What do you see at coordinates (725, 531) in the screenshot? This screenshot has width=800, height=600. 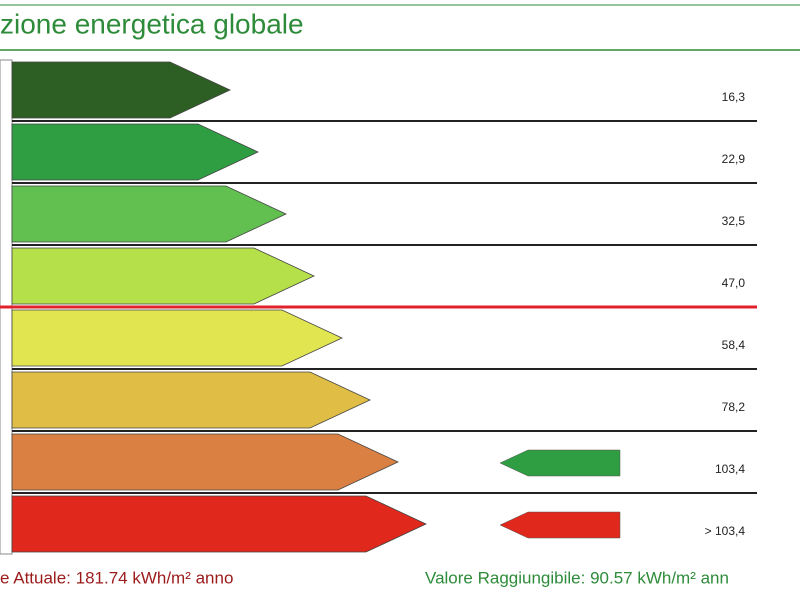 I see `class-threshold: > 103,4` at bounding box center [725, 531].